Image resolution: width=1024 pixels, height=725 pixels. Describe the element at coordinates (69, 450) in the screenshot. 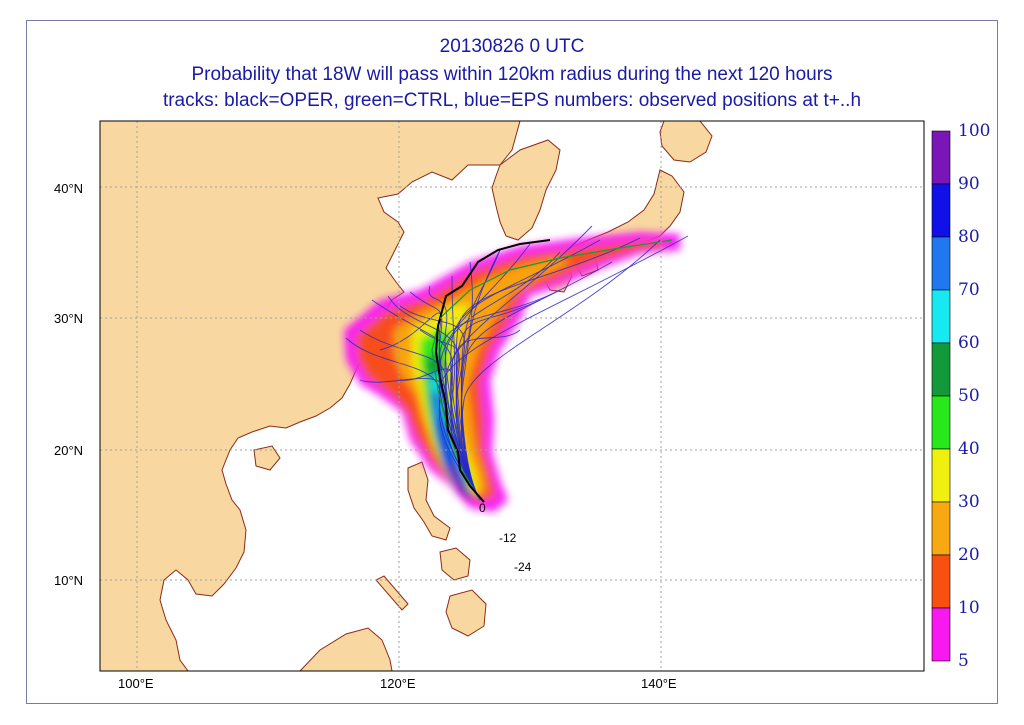

I see `lat-label-20n: 20°N` at that location.